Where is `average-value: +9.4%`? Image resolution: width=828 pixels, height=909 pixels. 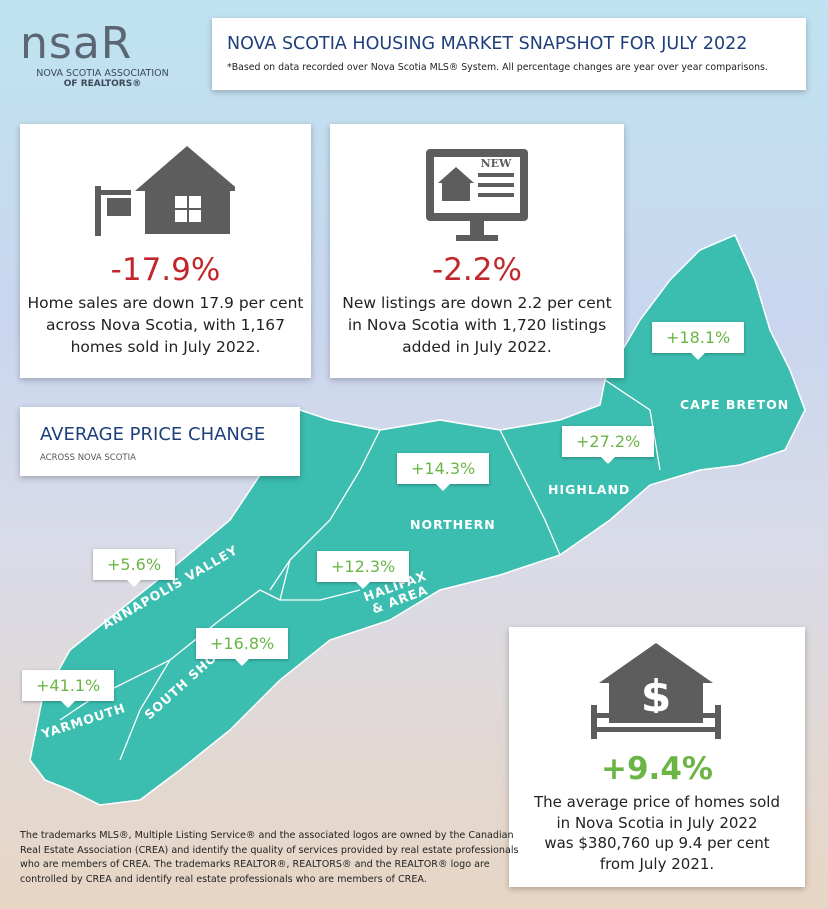
average-value: +9.4% is located at coordinates (657, 769).